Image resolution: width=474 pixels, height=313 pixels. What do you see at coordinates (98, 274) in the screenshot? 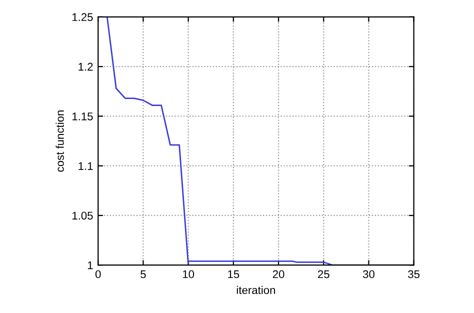
I see `x-tick-label: 0` at bounding box center [98, 274].